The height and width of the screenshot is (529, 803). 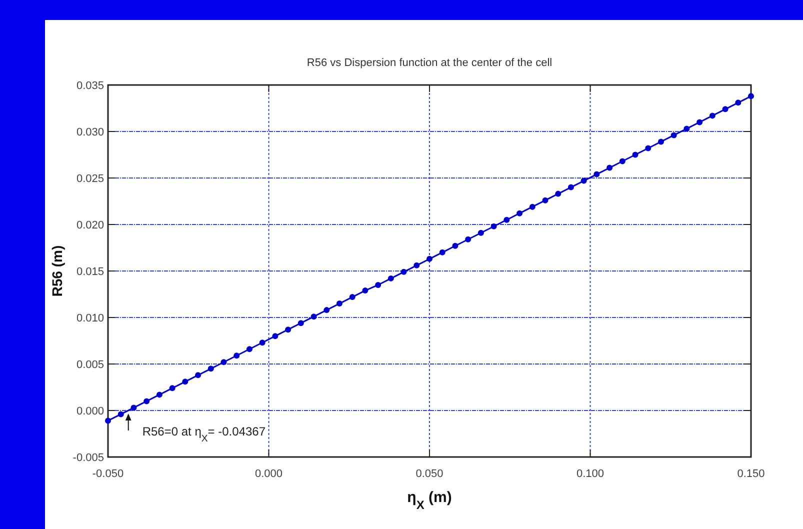 What do you see at coordinates (751, 474) in the screenshot?
I see `x-tick-label: 0.150` at bounding box center [751, 474].